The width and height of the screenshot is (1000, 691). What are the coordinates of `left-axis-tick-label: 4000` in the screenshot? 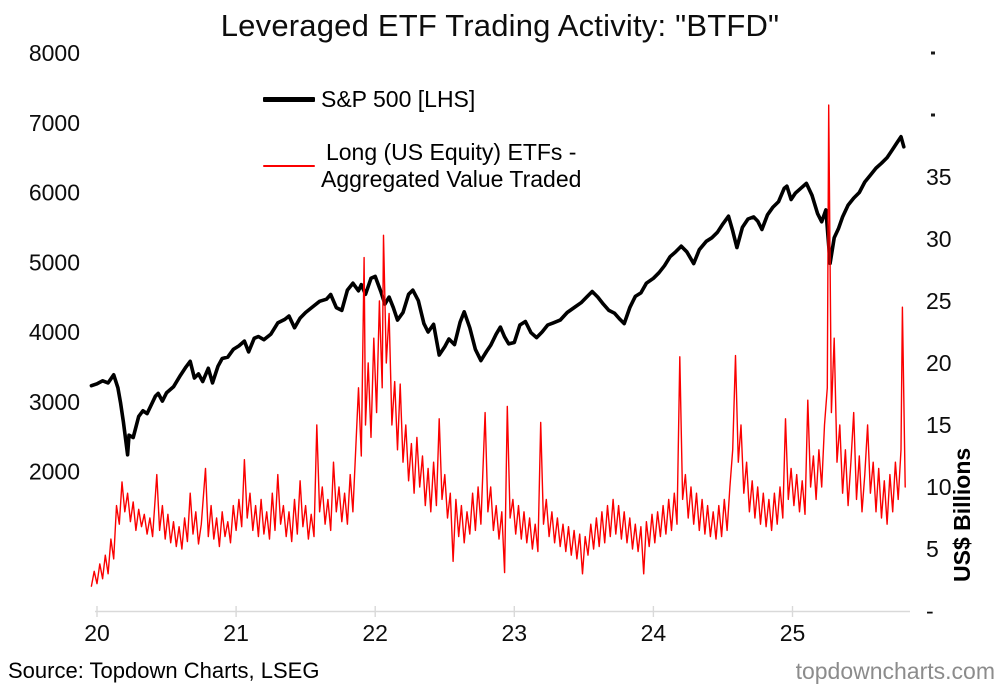 It's located at (54, 332).